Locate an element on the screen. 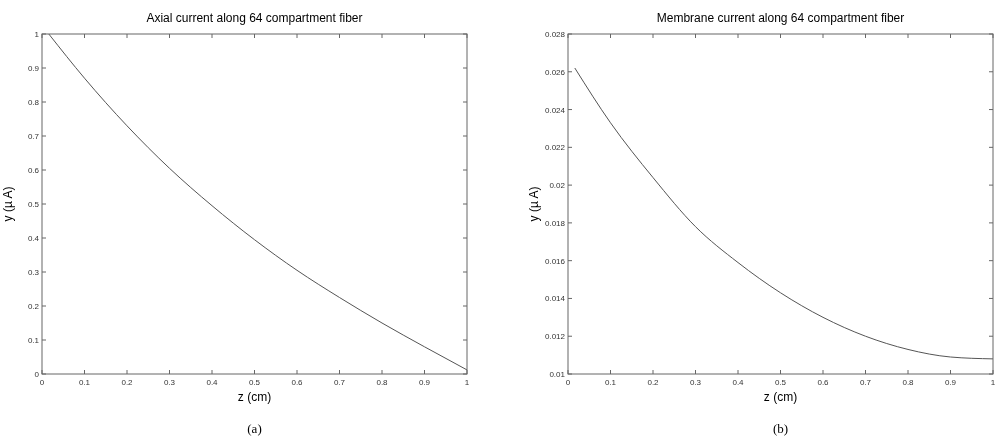 The width and height of the screenshot is (1005, 445). y-tick-label: 0.7 is located at coordinates (33, 136).